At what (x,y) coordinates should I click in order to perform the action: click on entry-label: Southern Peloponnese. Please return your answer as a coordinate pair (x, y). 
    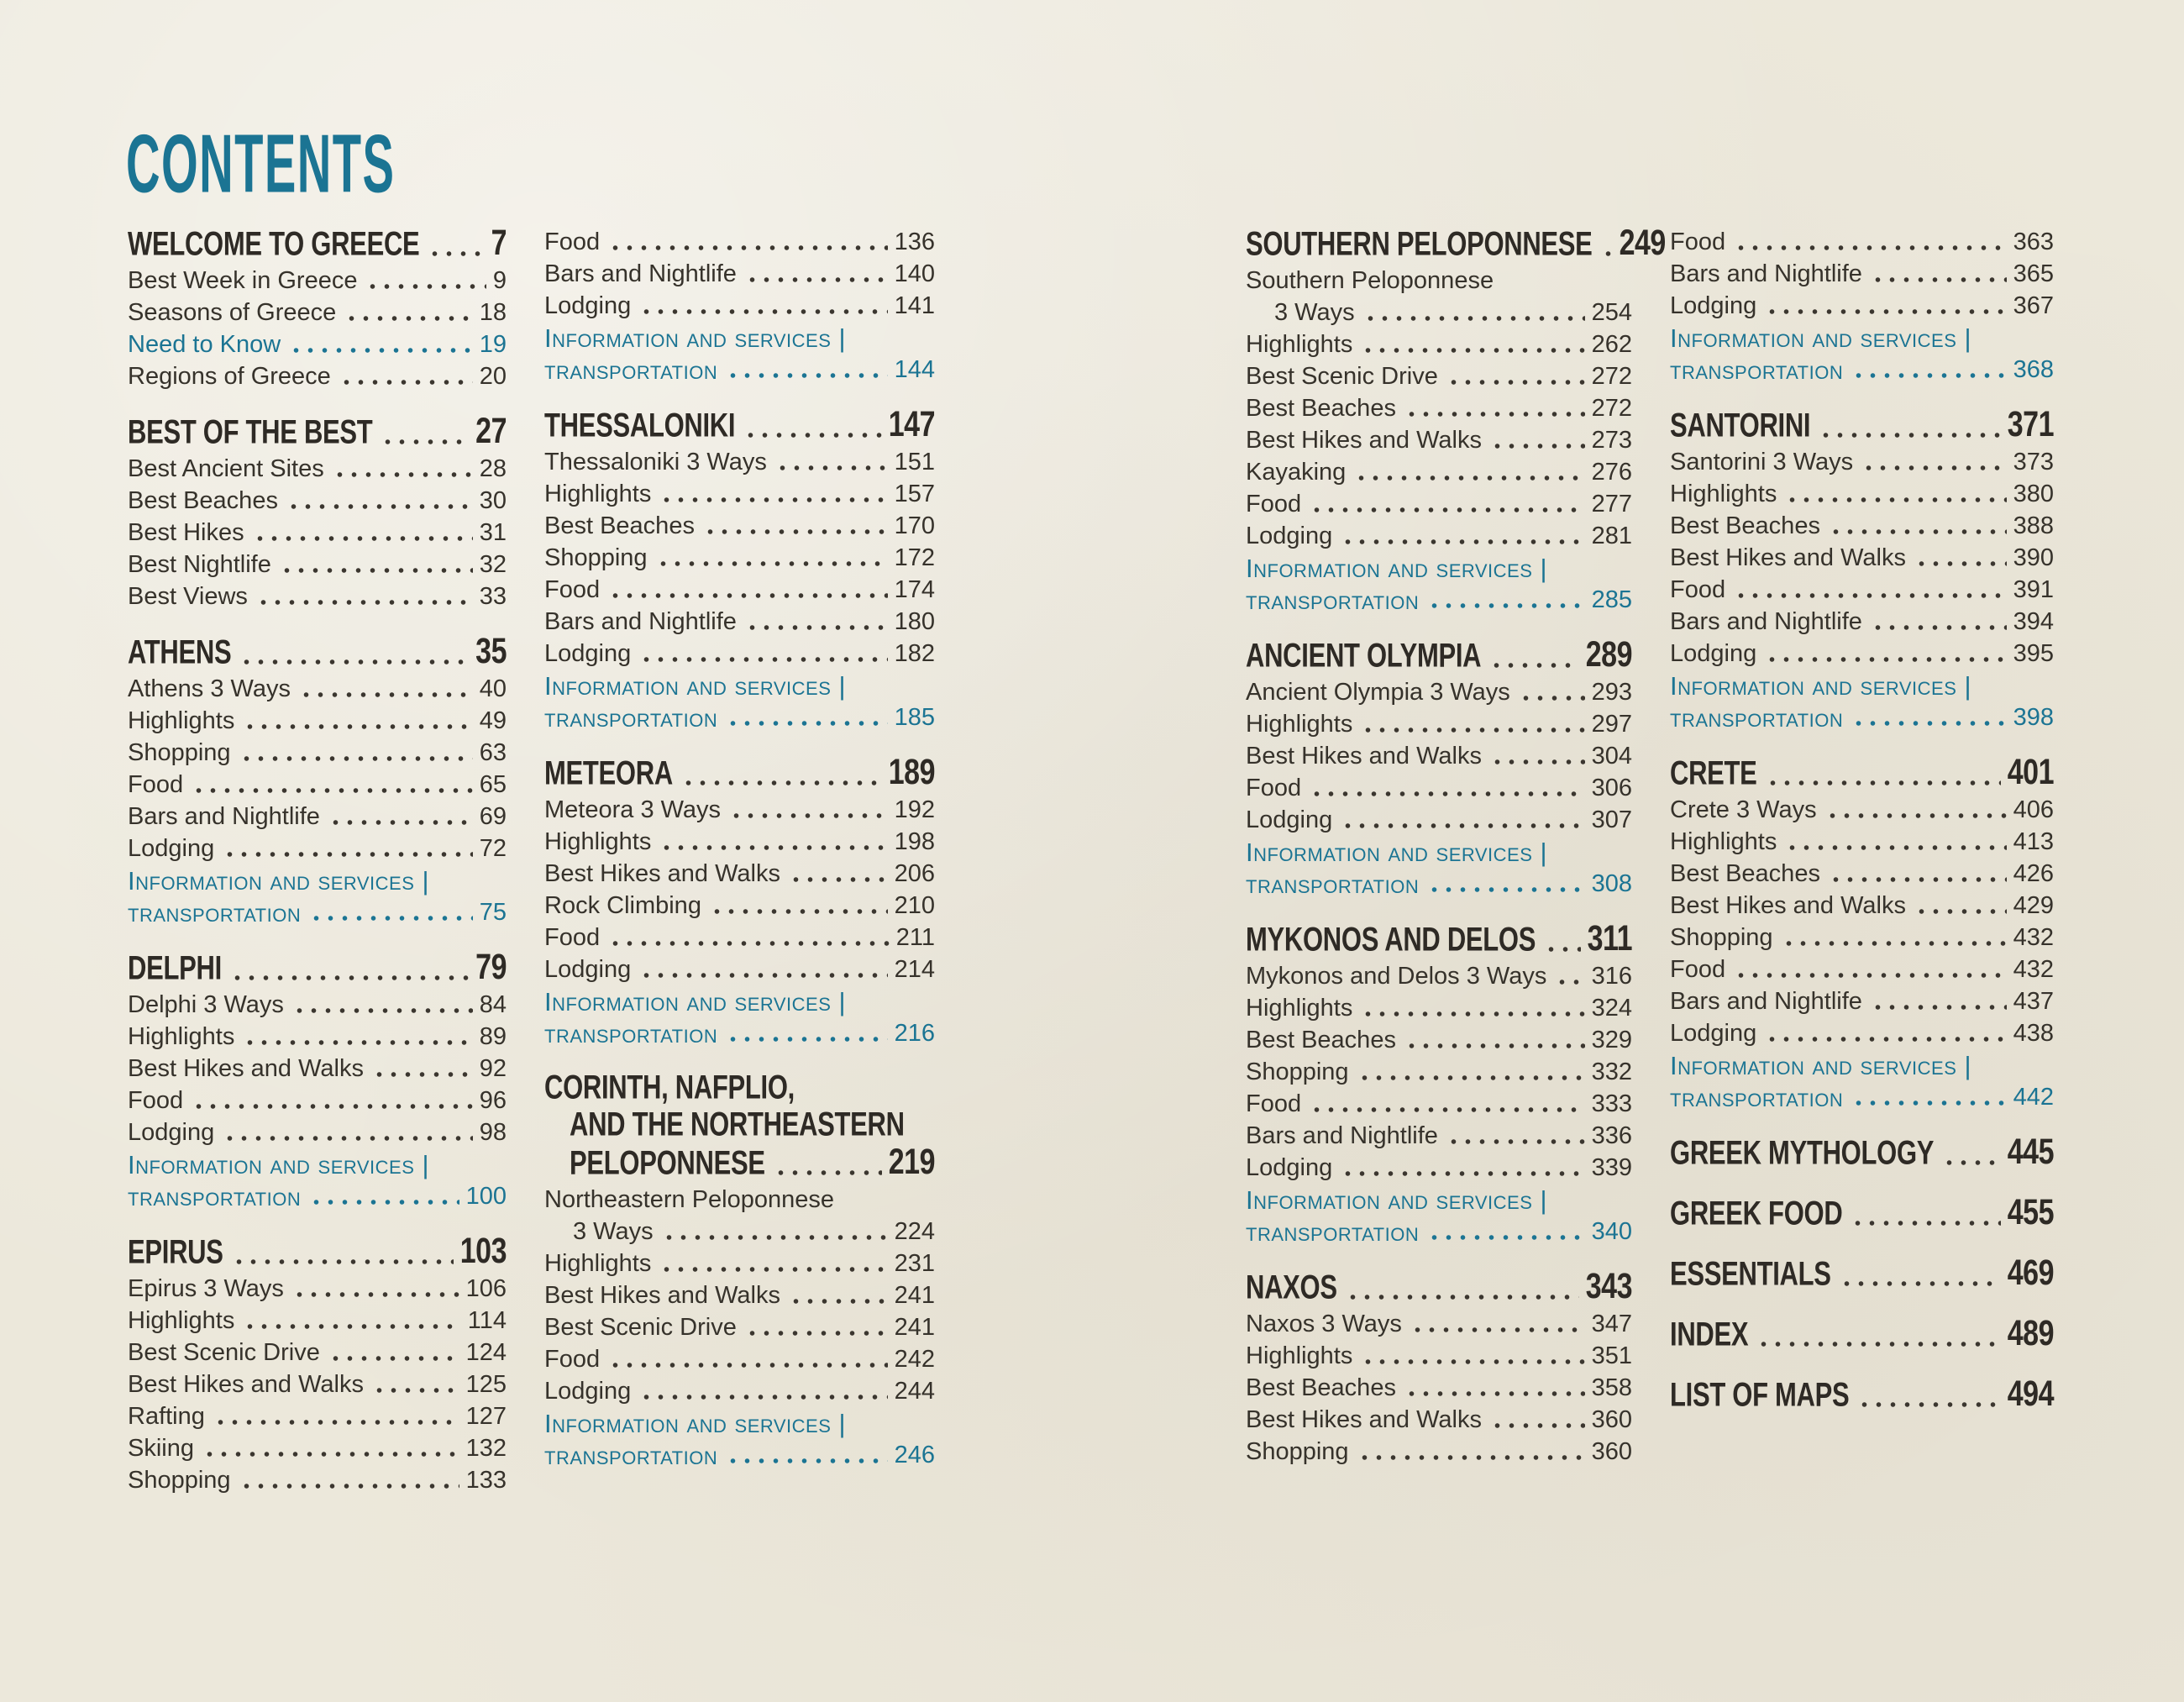
    Looking at the image, I should click on (1370, 280).